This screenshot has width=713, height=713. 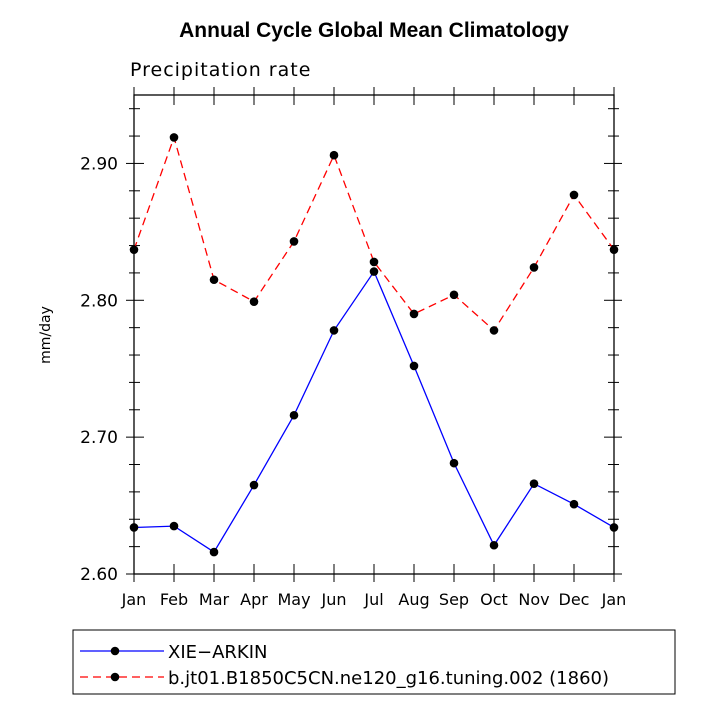 What do you see at coordinates (99, 575) in the screenshot?
I see `y-tick-label: 2.60` at bounding box center [99, 575].